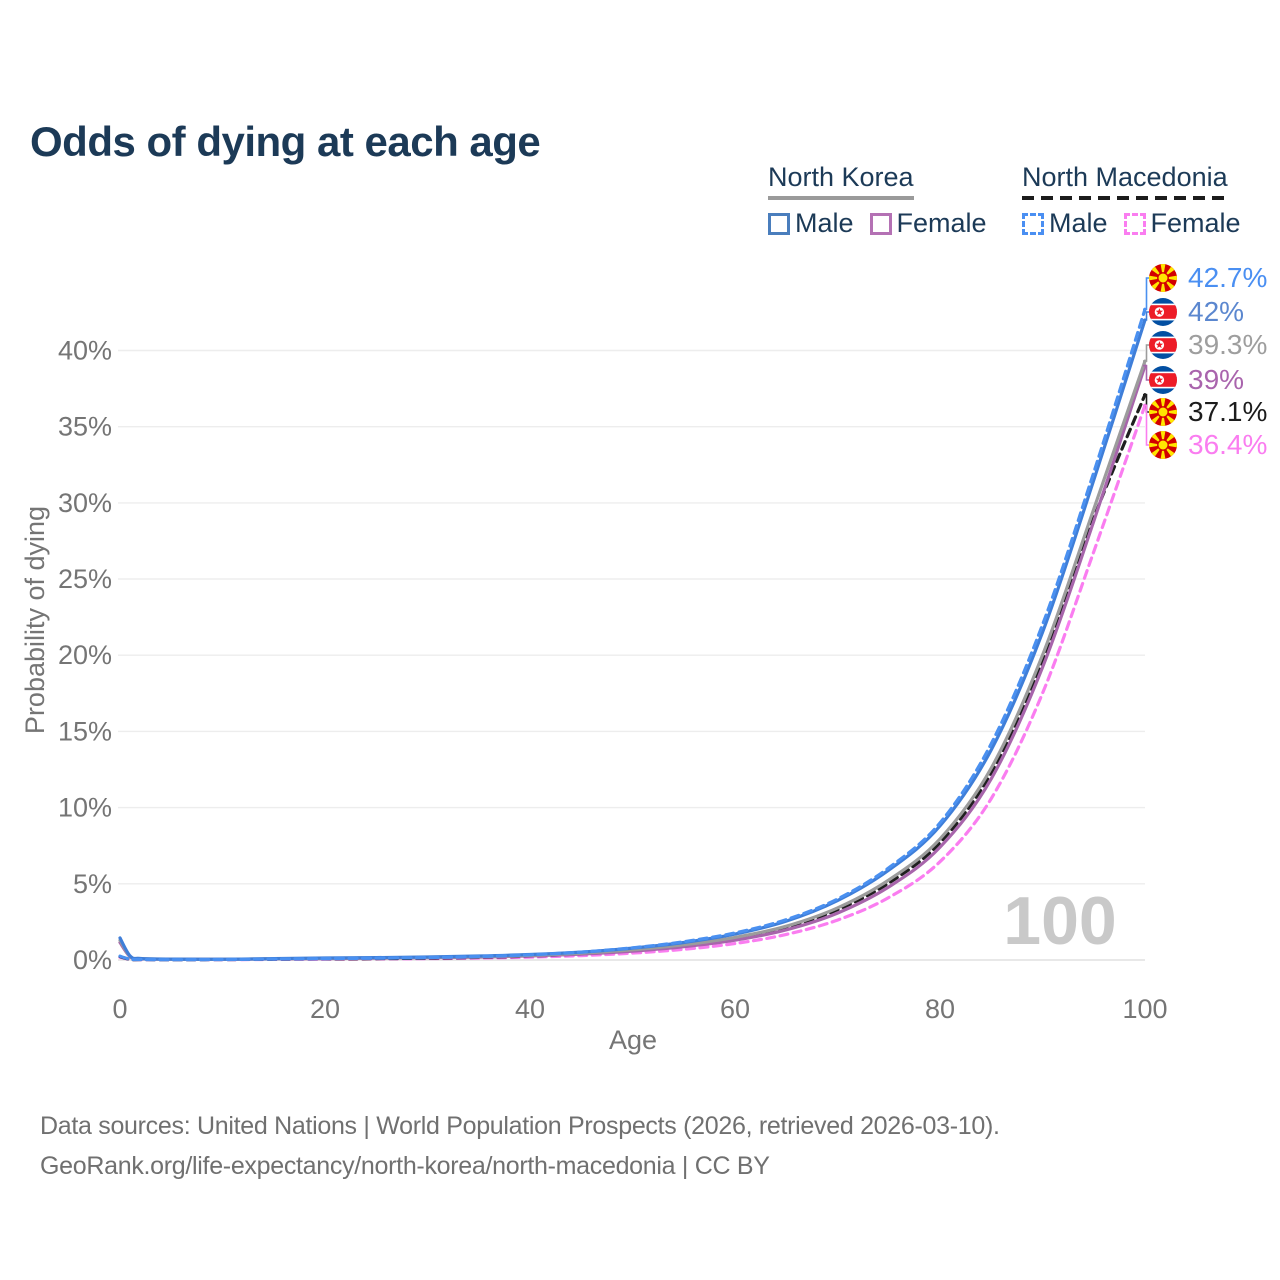 The height and width of the screenshot is (1280, 1280). I want to click on legend-group-north-macedonia: North Macedonia Male Female, so click(1131, 200).